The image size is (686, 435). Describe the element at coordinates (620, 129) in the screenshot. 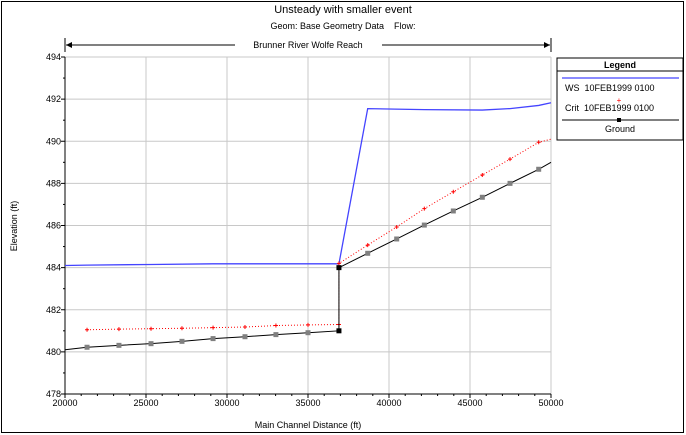

I see `legend-ground-label: Ground` at that location.